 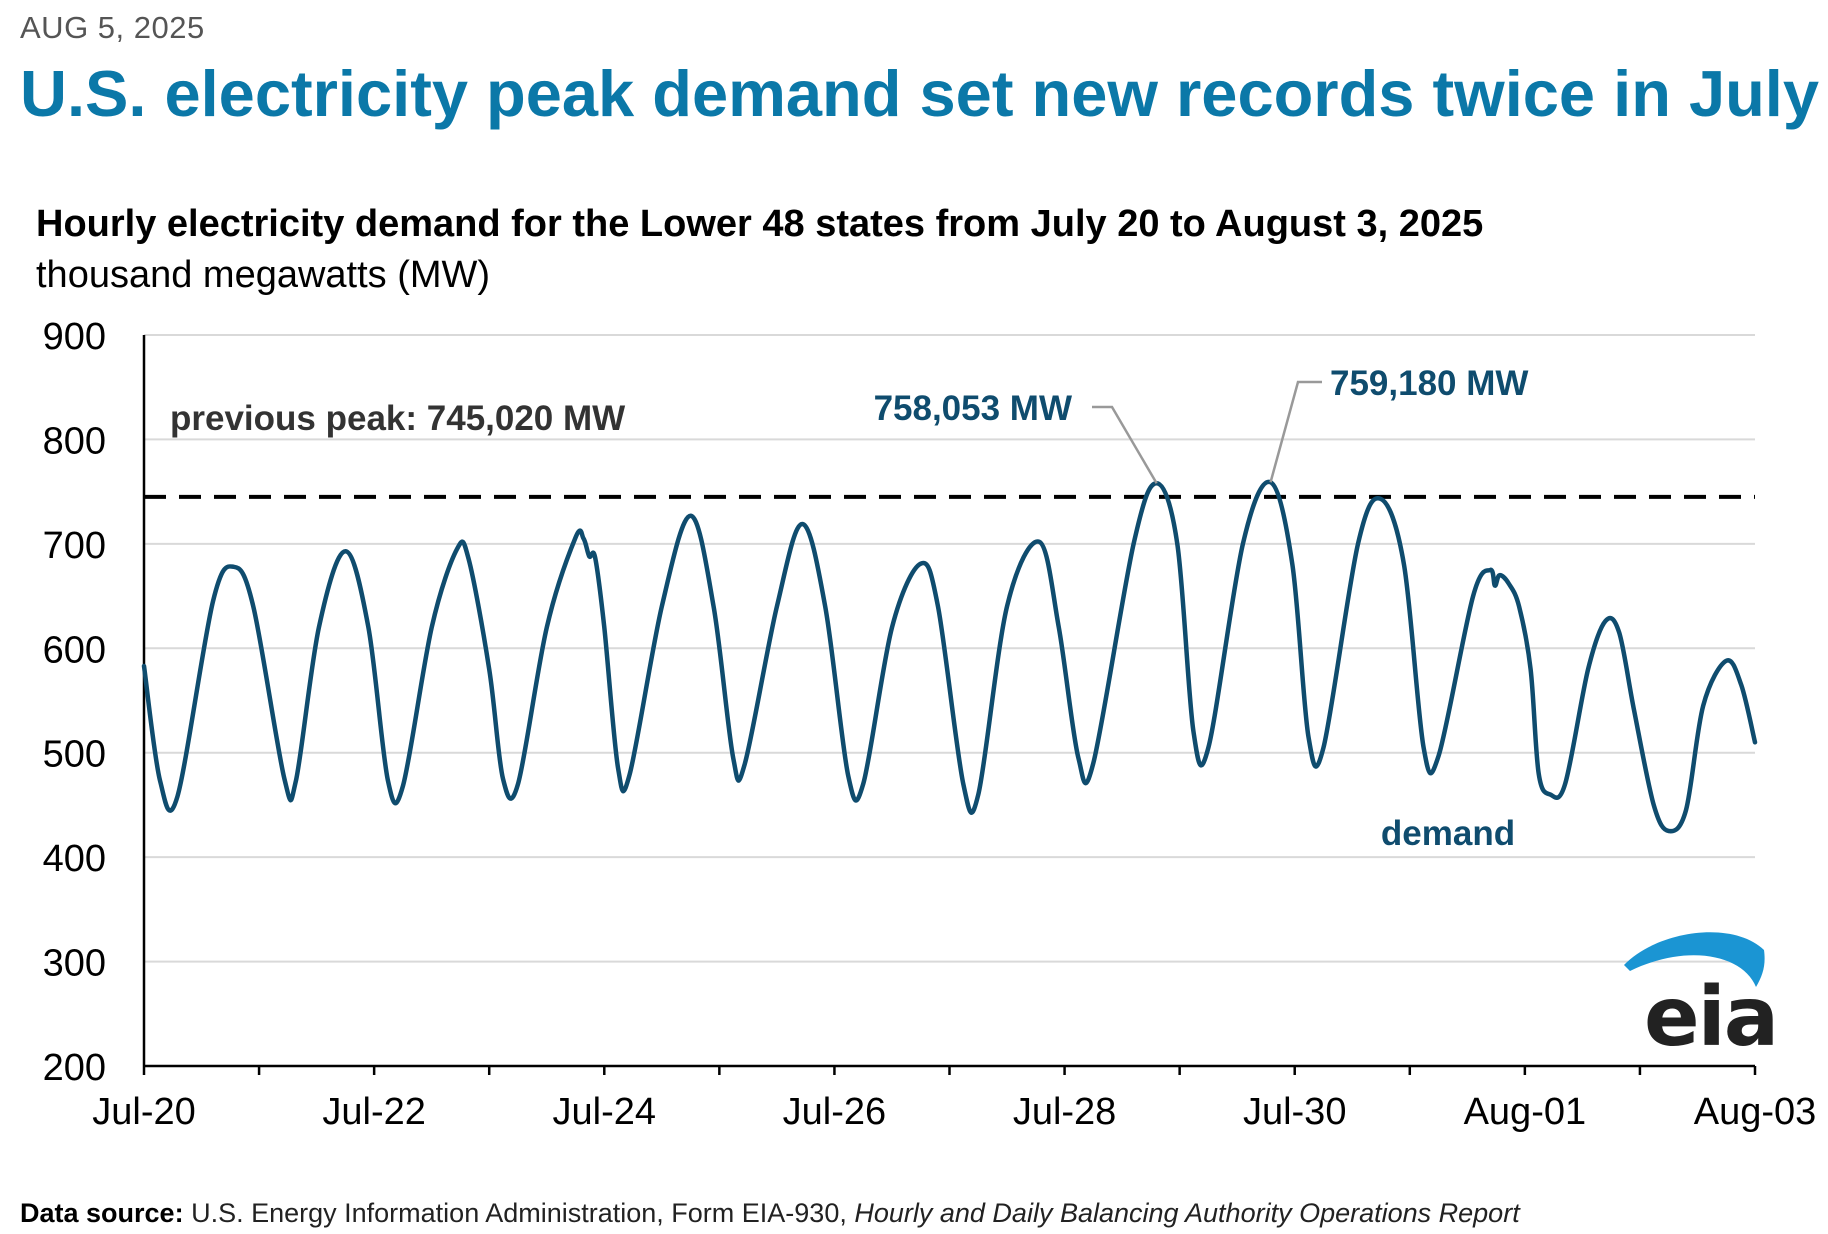 What do you see at coordinates (1525, 1112) in the screenshot?
I see `x-tick-label-Aug-01: Aug-01` at bounding box center [1525, 1112].